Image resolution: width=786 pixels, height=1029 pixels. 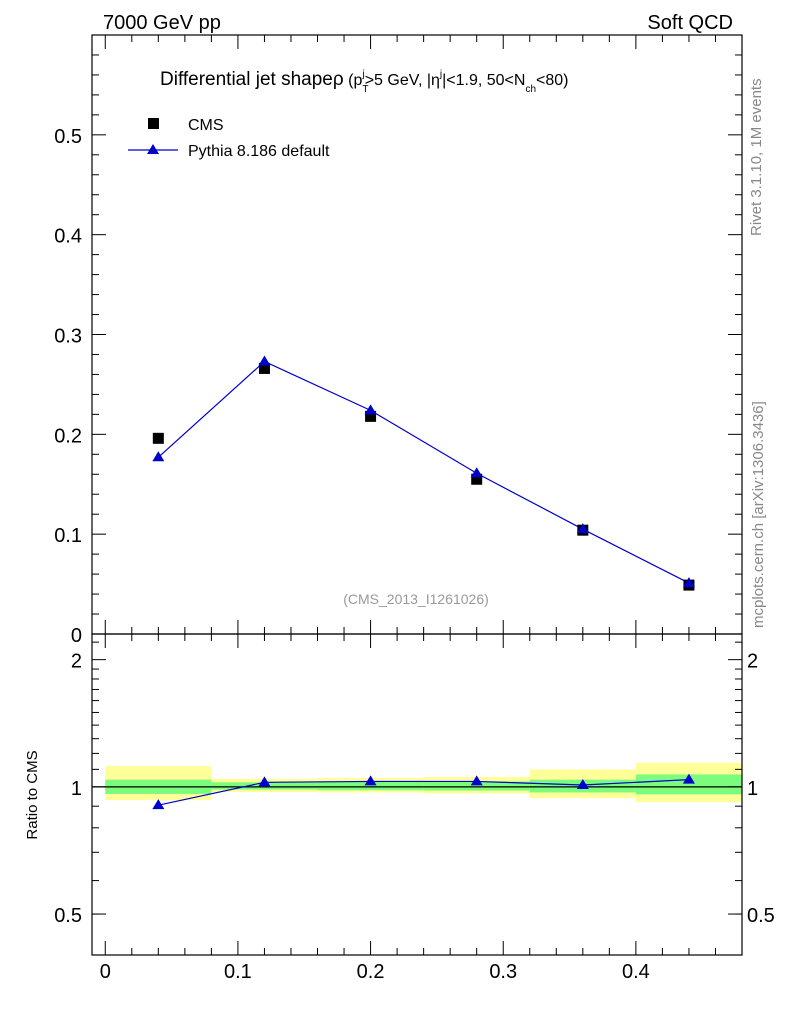 What do you see at coordinates (32, 794) in the screenshot?
I see `ratio-axis-label: Ratio to CMS` at bounding box center [32, 794].